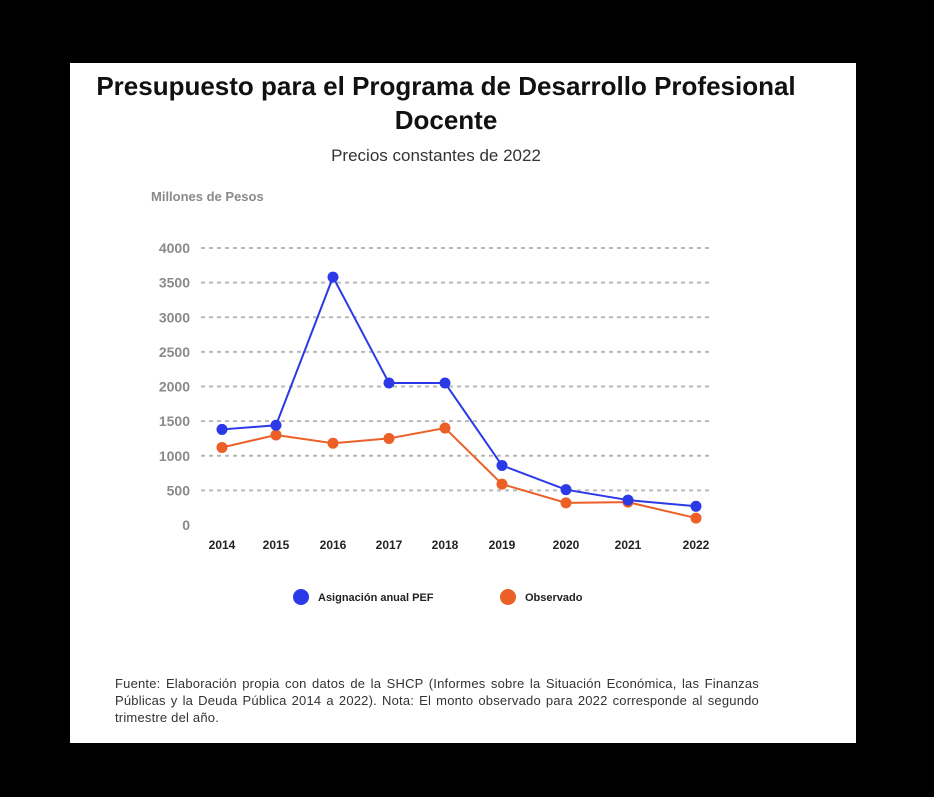  I want to click on y-tick-label: 500, so click(179, 490).